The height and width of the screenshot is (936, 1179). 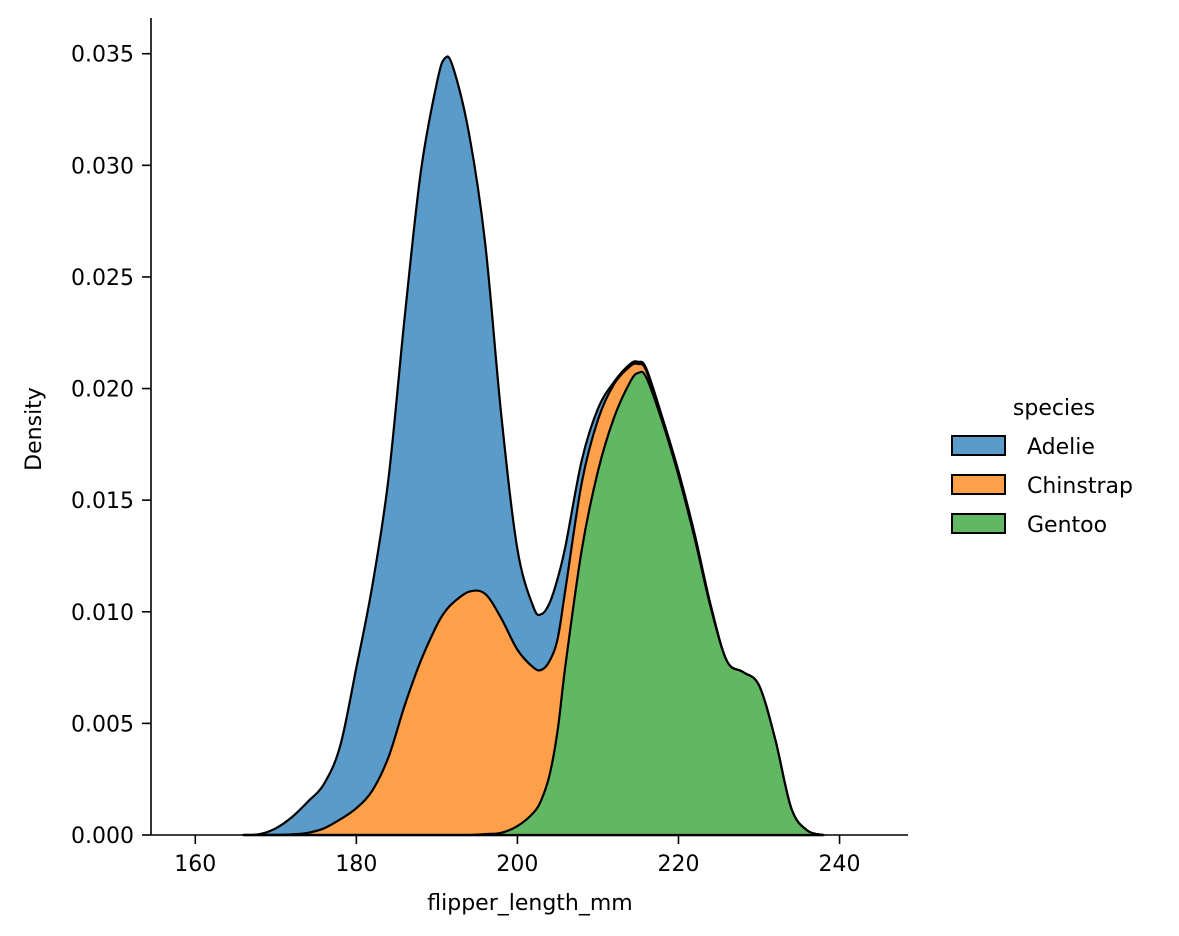 I want to click on y-tick-label: 0.030, so click(x=102, y=166).